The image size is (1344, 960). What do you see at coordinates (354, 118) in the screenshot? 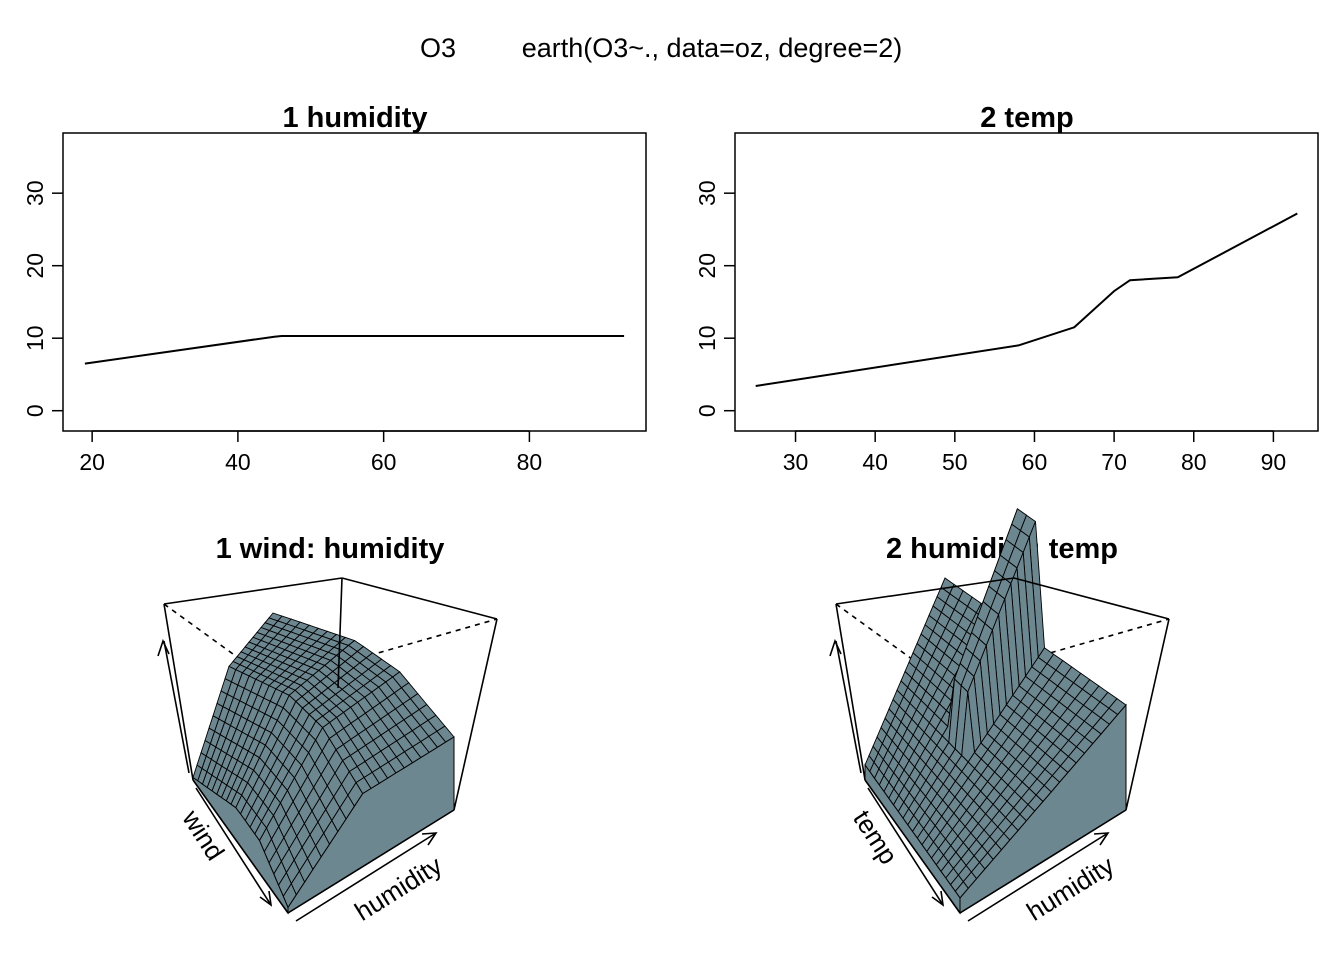
I see `panel-humidity-title: 1 humidity` at bounding box center [354, 118].